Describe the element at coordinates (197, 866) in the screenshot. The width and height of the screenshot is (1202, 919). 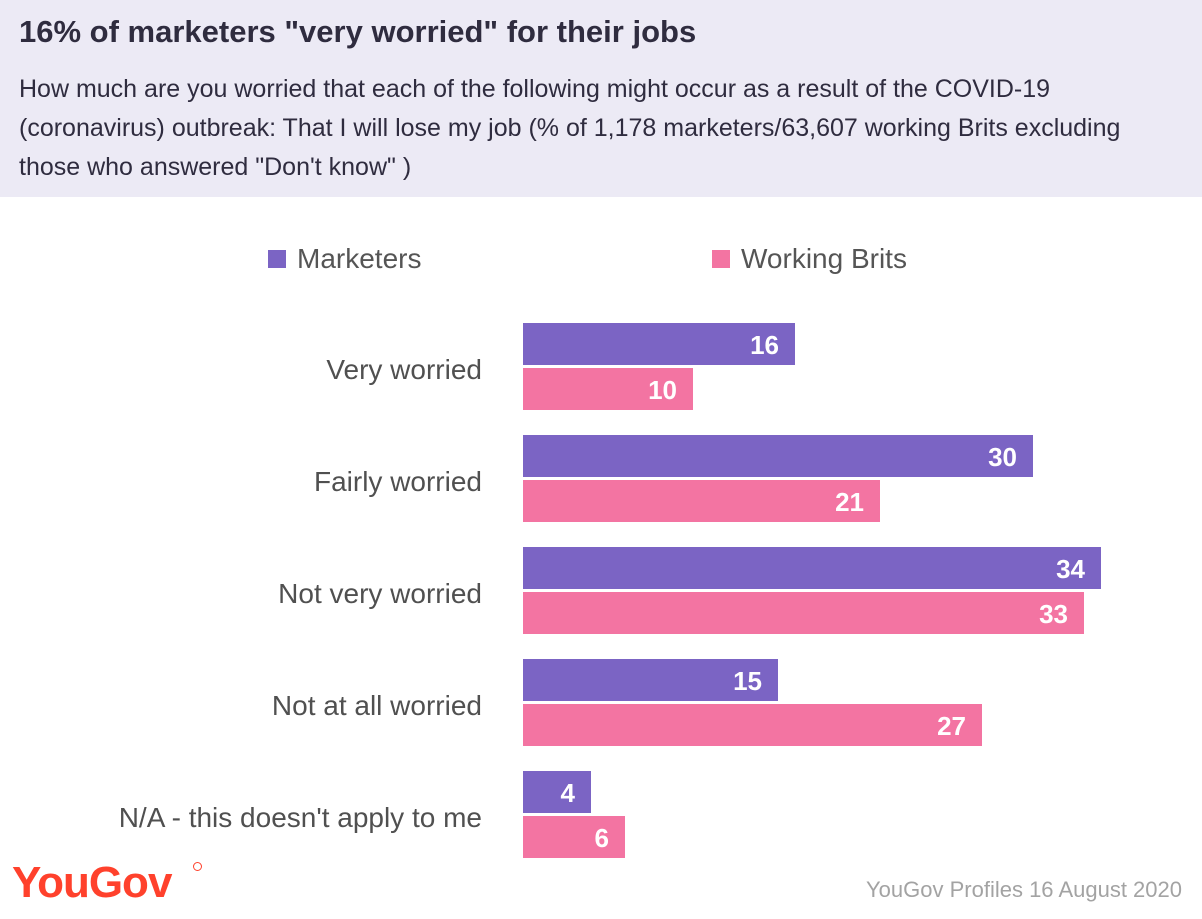
I see `registered-mark-icon` at that location.